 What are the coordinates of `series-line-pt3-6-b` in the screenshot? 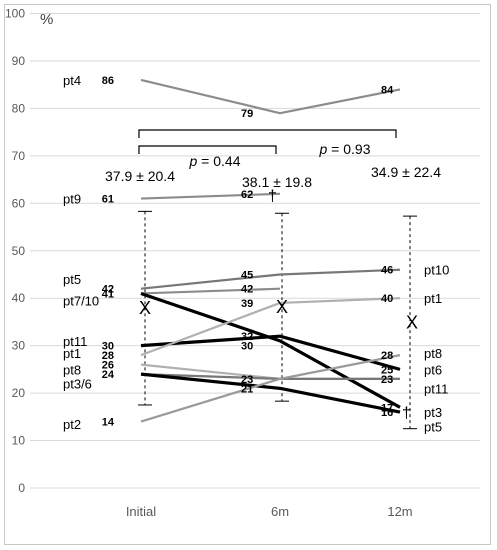 It's located at (270, 393).